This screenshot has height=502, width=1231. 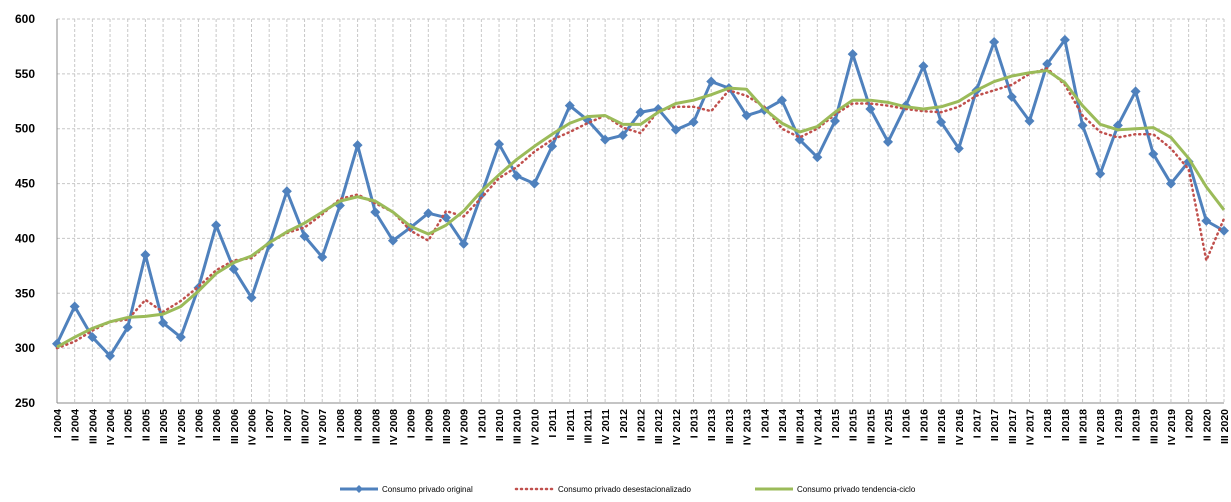 I want to click on y-tick-label: 550, so click(x=25, y=74).